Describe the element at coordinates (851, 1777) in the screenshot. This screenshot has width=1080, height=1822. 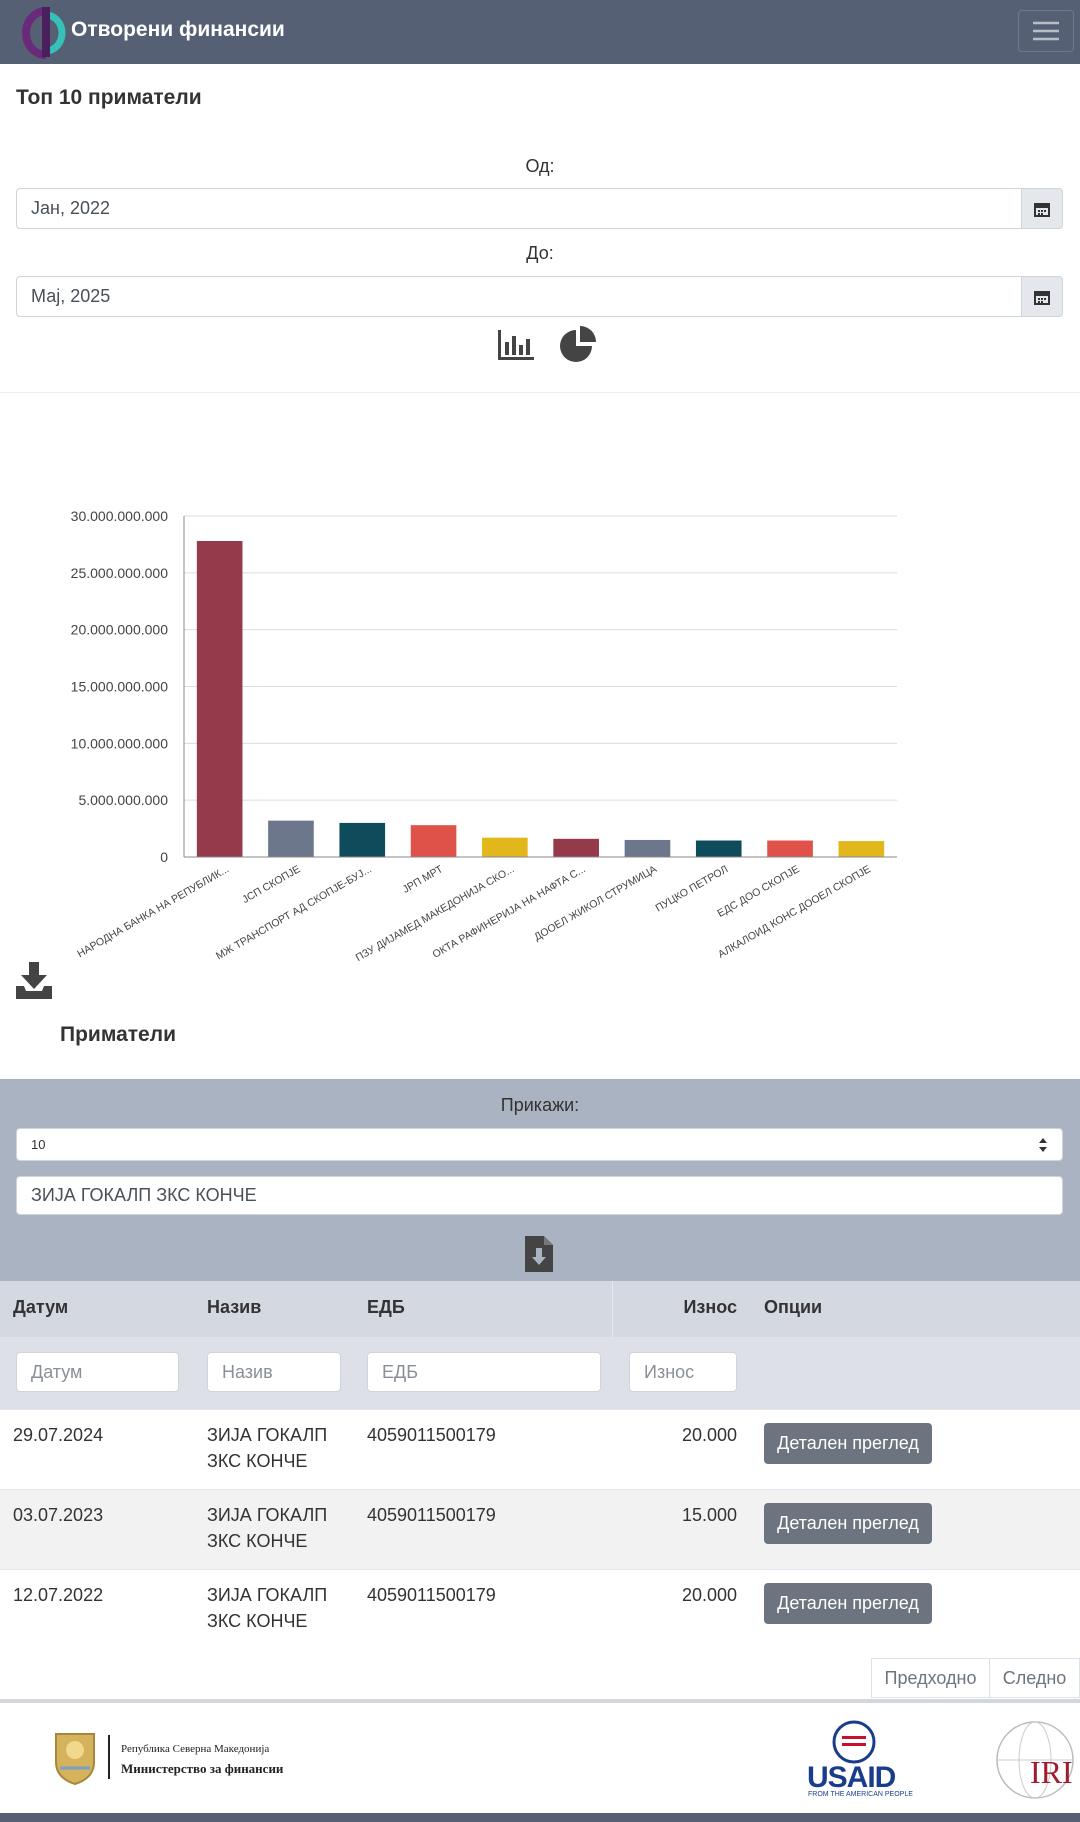
I see `usaid-logo: USAID` at that location.